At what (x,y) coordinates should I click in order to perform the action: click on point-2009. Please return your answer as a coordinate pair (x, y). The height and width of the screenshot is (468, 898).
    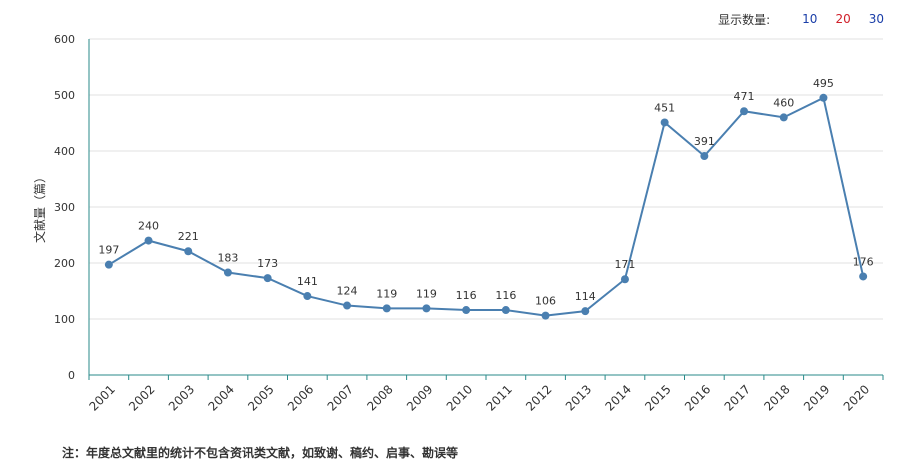
    Looking at the image, I should click on (426, 308).